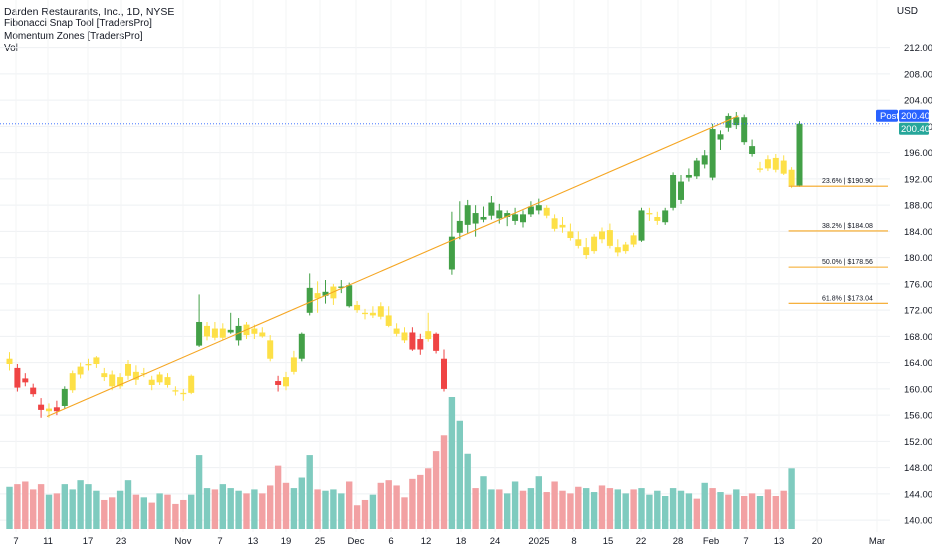  What do you see at coordinates (538, 541) in the screenshot?
I see `time-tick-label: 2025` at bounding box center [538, 541].